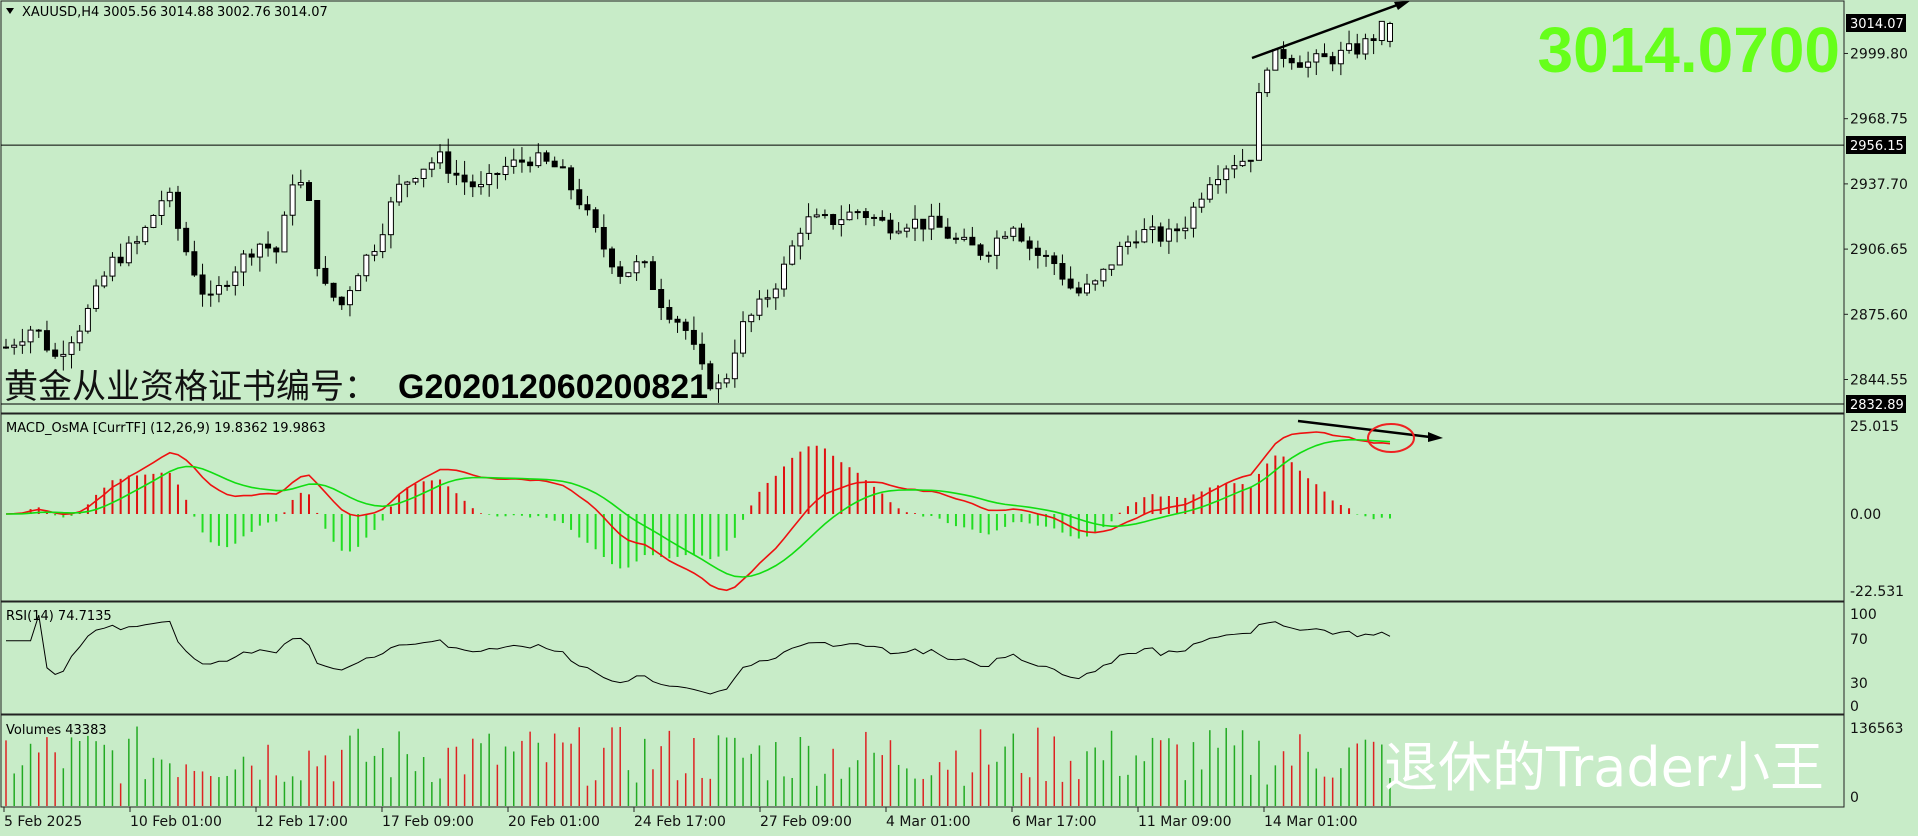 The height and width of the screenshot is (836, 1918). What do you see at coordinates (60, 12) in the screenshot?
I see `symbol-header: XAUUSD,H4` at bounding box center [60, 12].